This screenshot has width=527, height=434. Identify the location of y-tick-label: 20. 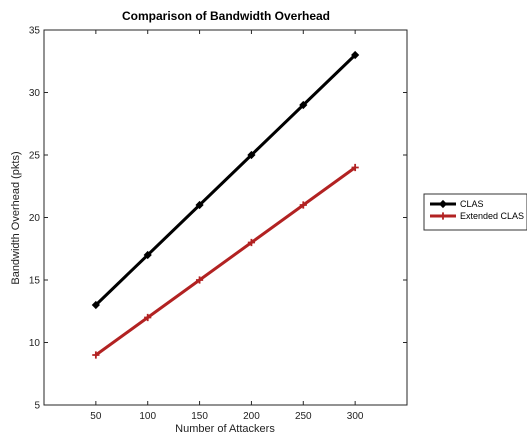
(35, 218).